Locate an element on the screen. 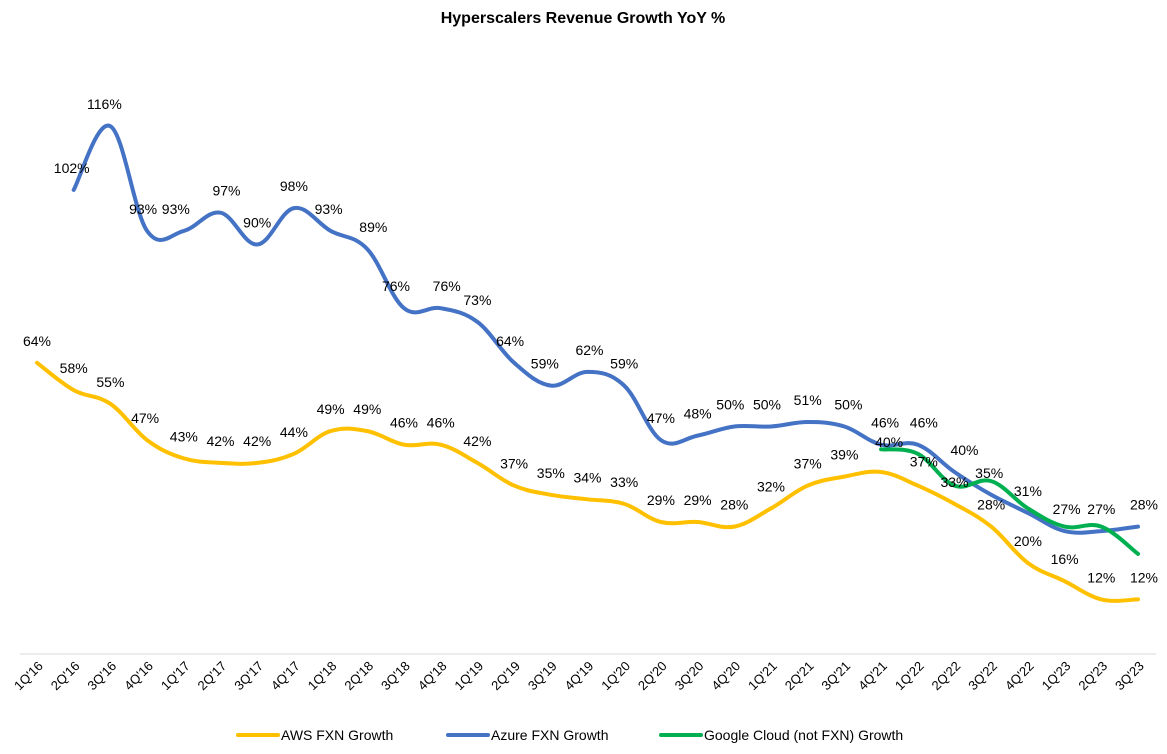 This screenshot has height=754, width=1167. x-tick-label: 1Q'18 is located at coordinates (322, 675).